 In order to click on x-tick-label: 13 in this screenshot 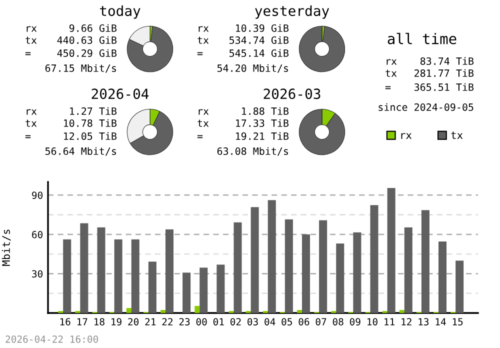, I will do `click(423, 322)`.